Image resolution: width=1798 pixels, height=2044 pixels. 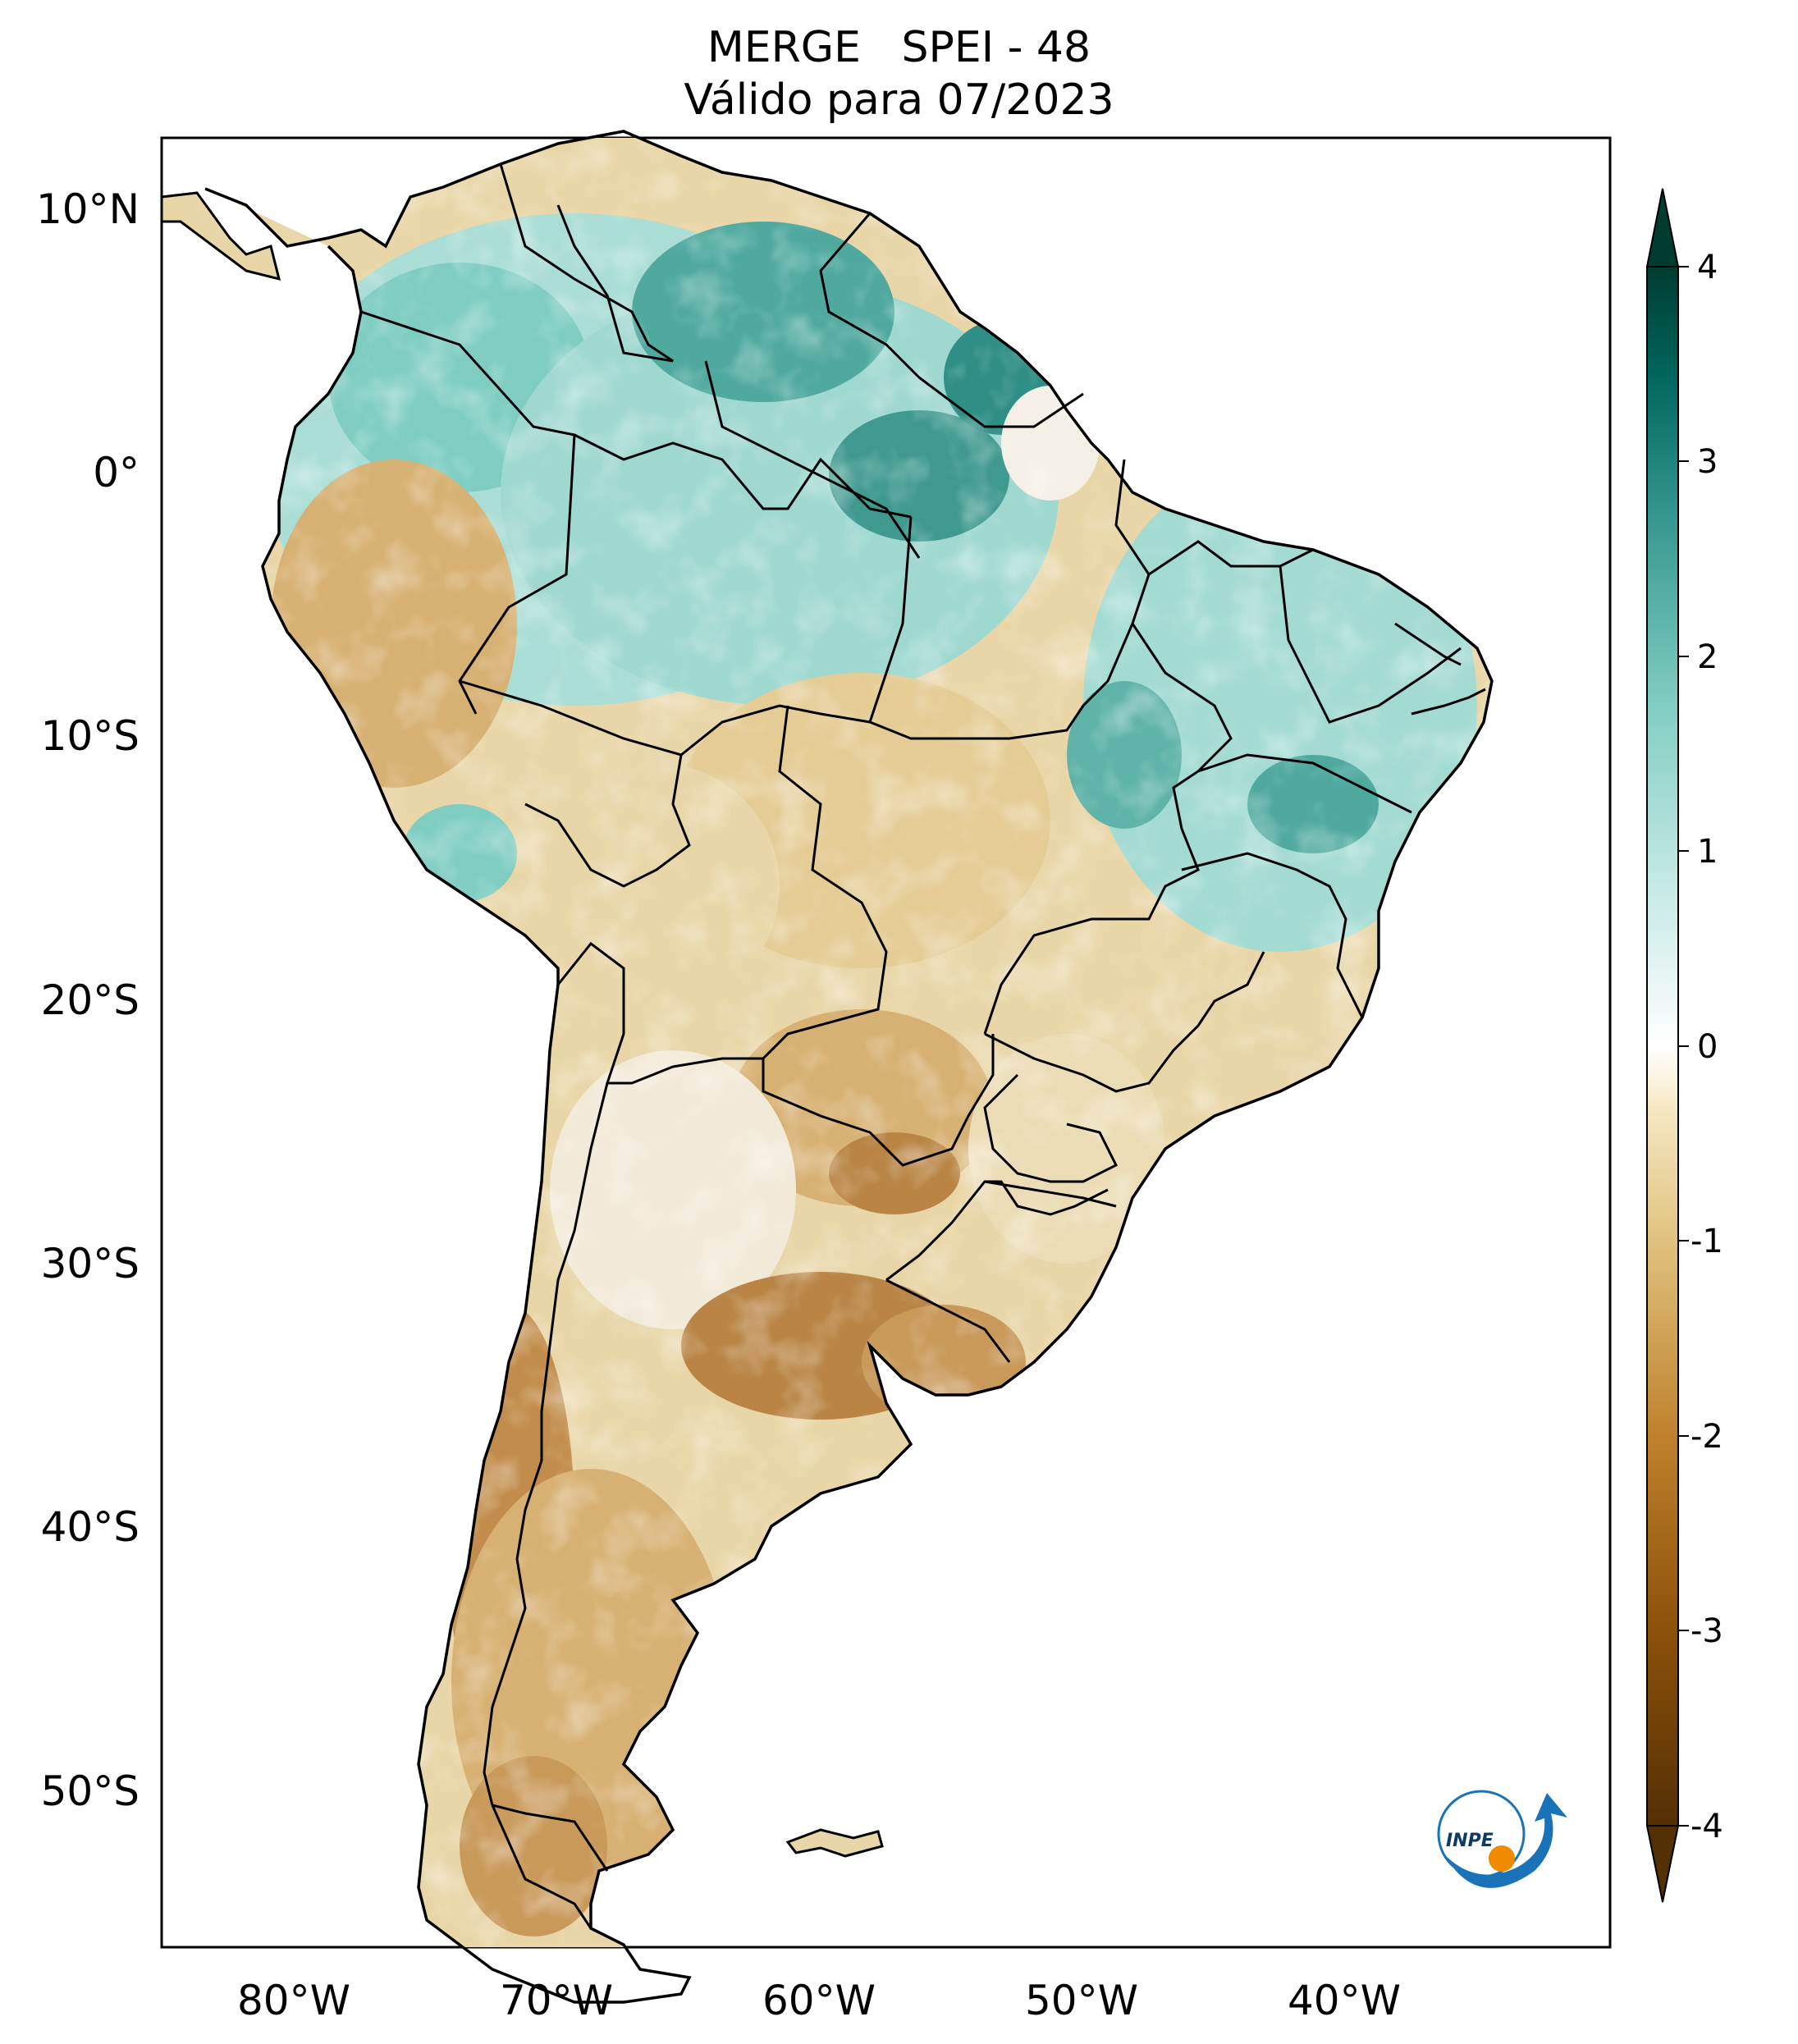 I want to click on lat-tick-label: 0°, so click(x=116, y=472).